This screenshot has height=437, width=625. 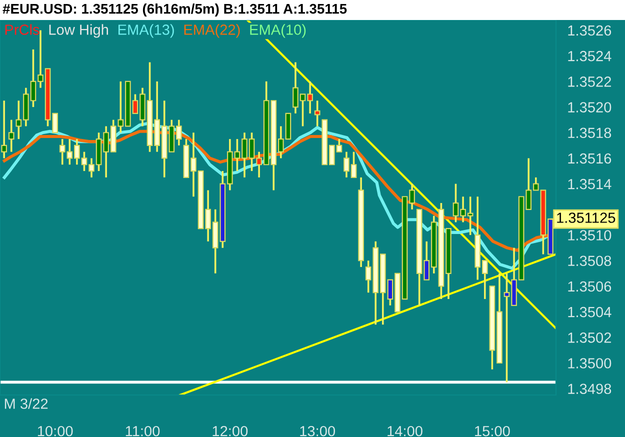 What do you see at coordinates (230, 431) in the screenshot?
I see `x-tick-label: 12:00` at bounding box center [230, 431].